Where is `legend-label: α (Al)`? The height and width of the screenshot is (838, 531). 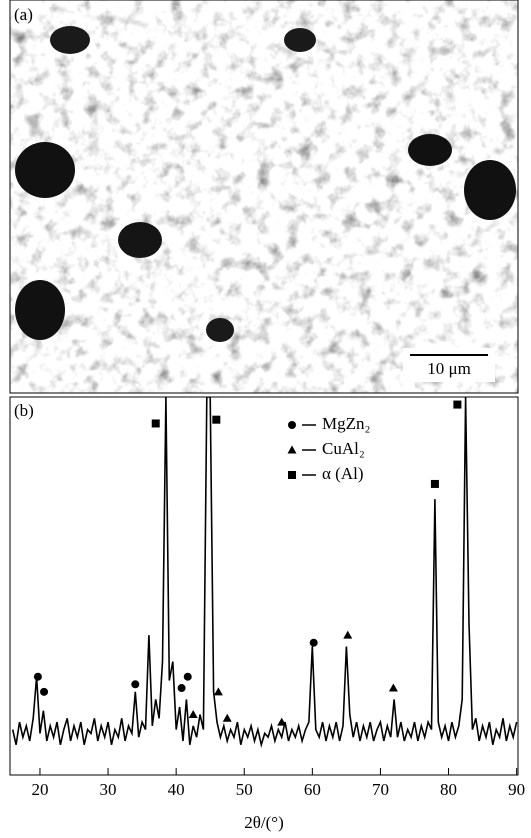 legend-label: α (Al) is located at coordinates (342, 473).